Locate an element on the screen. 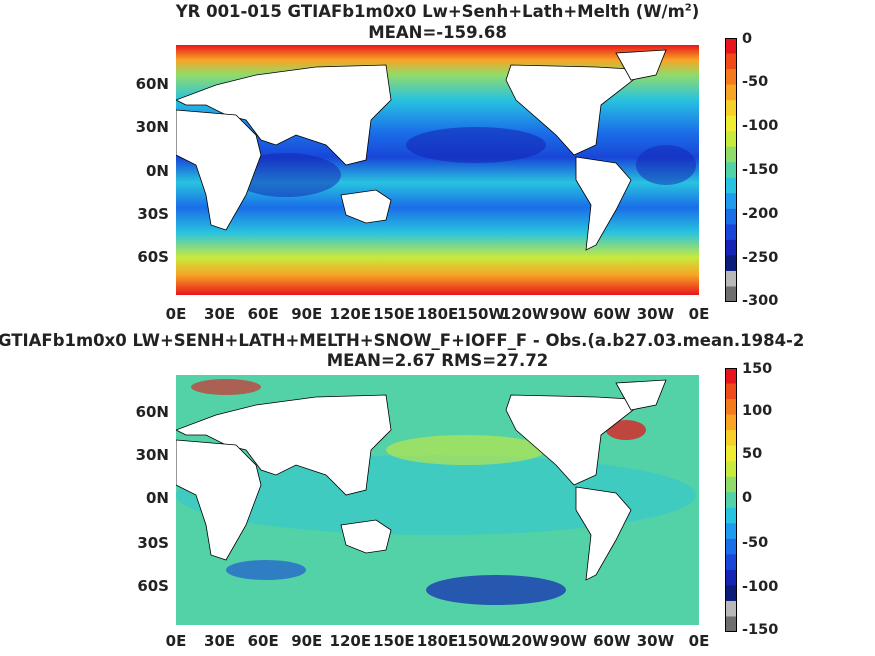 The width and height of the screenshot is (875, 656). panel1-title-line2: MEAN=-159.68 is located at coordinates (437, 32).